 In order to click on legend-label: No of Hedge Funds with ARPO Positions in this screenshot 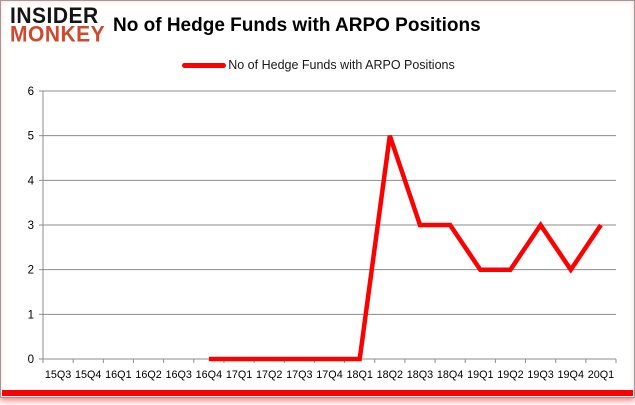, I will do `click(341, 65)`.